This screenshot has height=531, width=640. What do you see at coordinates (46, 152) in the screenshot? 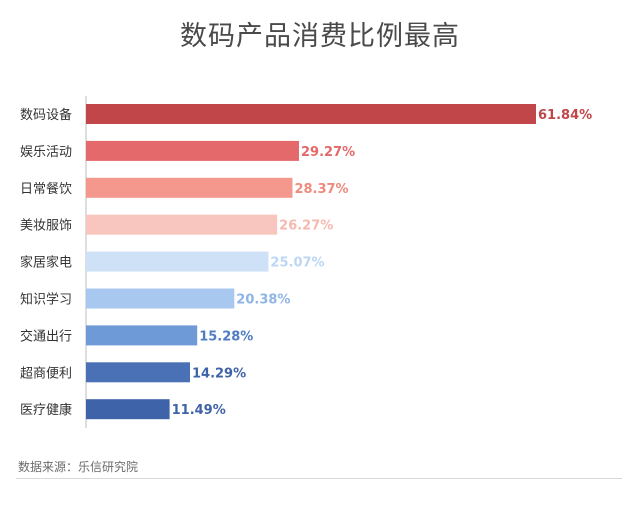
I see `category-label: 娱乐活动` at bounding box center [46, 152].